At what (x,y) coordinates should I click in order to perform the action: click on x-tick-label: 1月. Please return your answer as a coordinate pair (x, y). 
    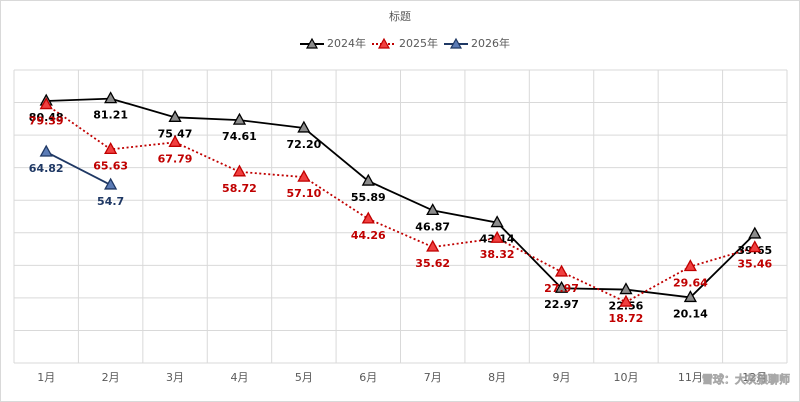
    Looking at the image, I should click on (46, 377).